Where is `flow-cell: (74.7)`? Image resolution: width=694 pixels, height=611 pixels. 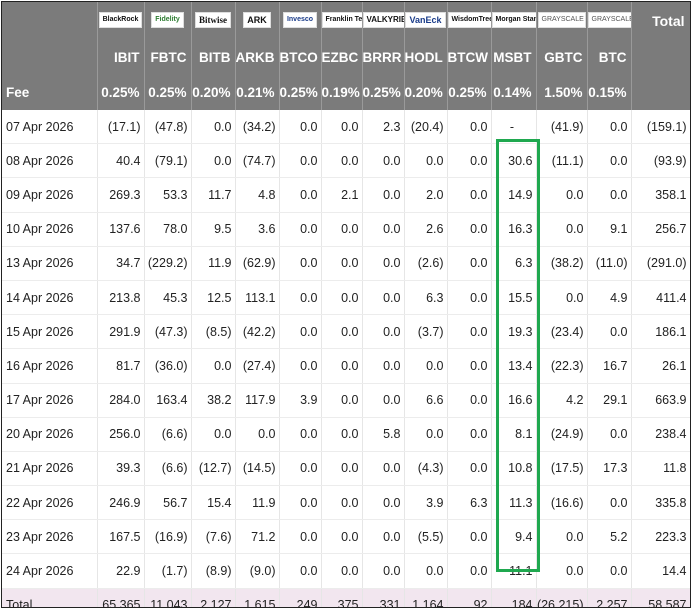
flow-cell: (74.7) is located at coordinates (257, 161).